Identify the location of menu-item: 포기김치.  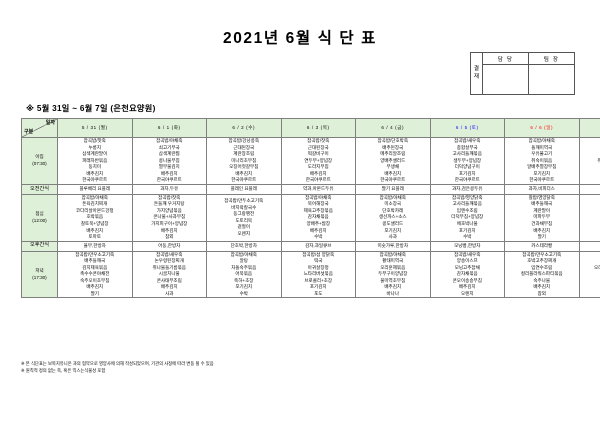
(467, 230).